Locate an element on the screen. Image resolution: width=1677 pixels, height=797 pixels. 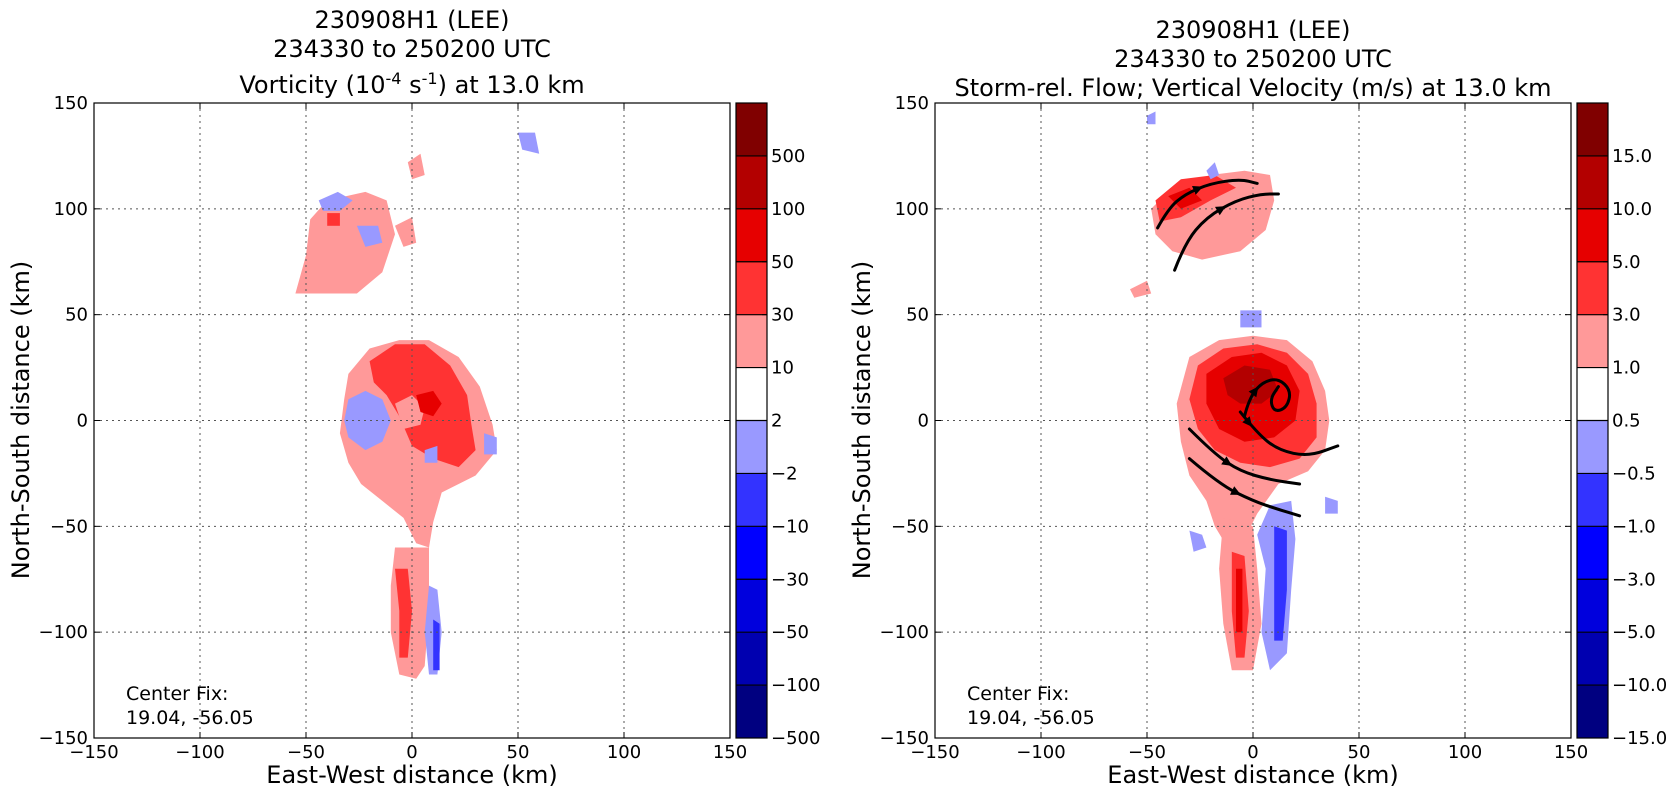
storm-relative-streamlines is located at coordinates (1248, 348).